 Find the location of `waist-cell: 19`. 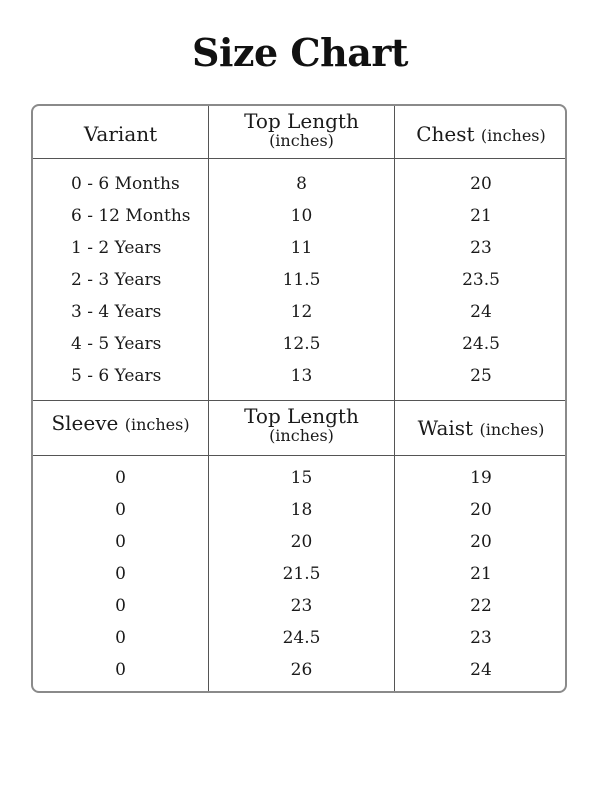

waist-cell: 19 is located at coordinates (481, 478).